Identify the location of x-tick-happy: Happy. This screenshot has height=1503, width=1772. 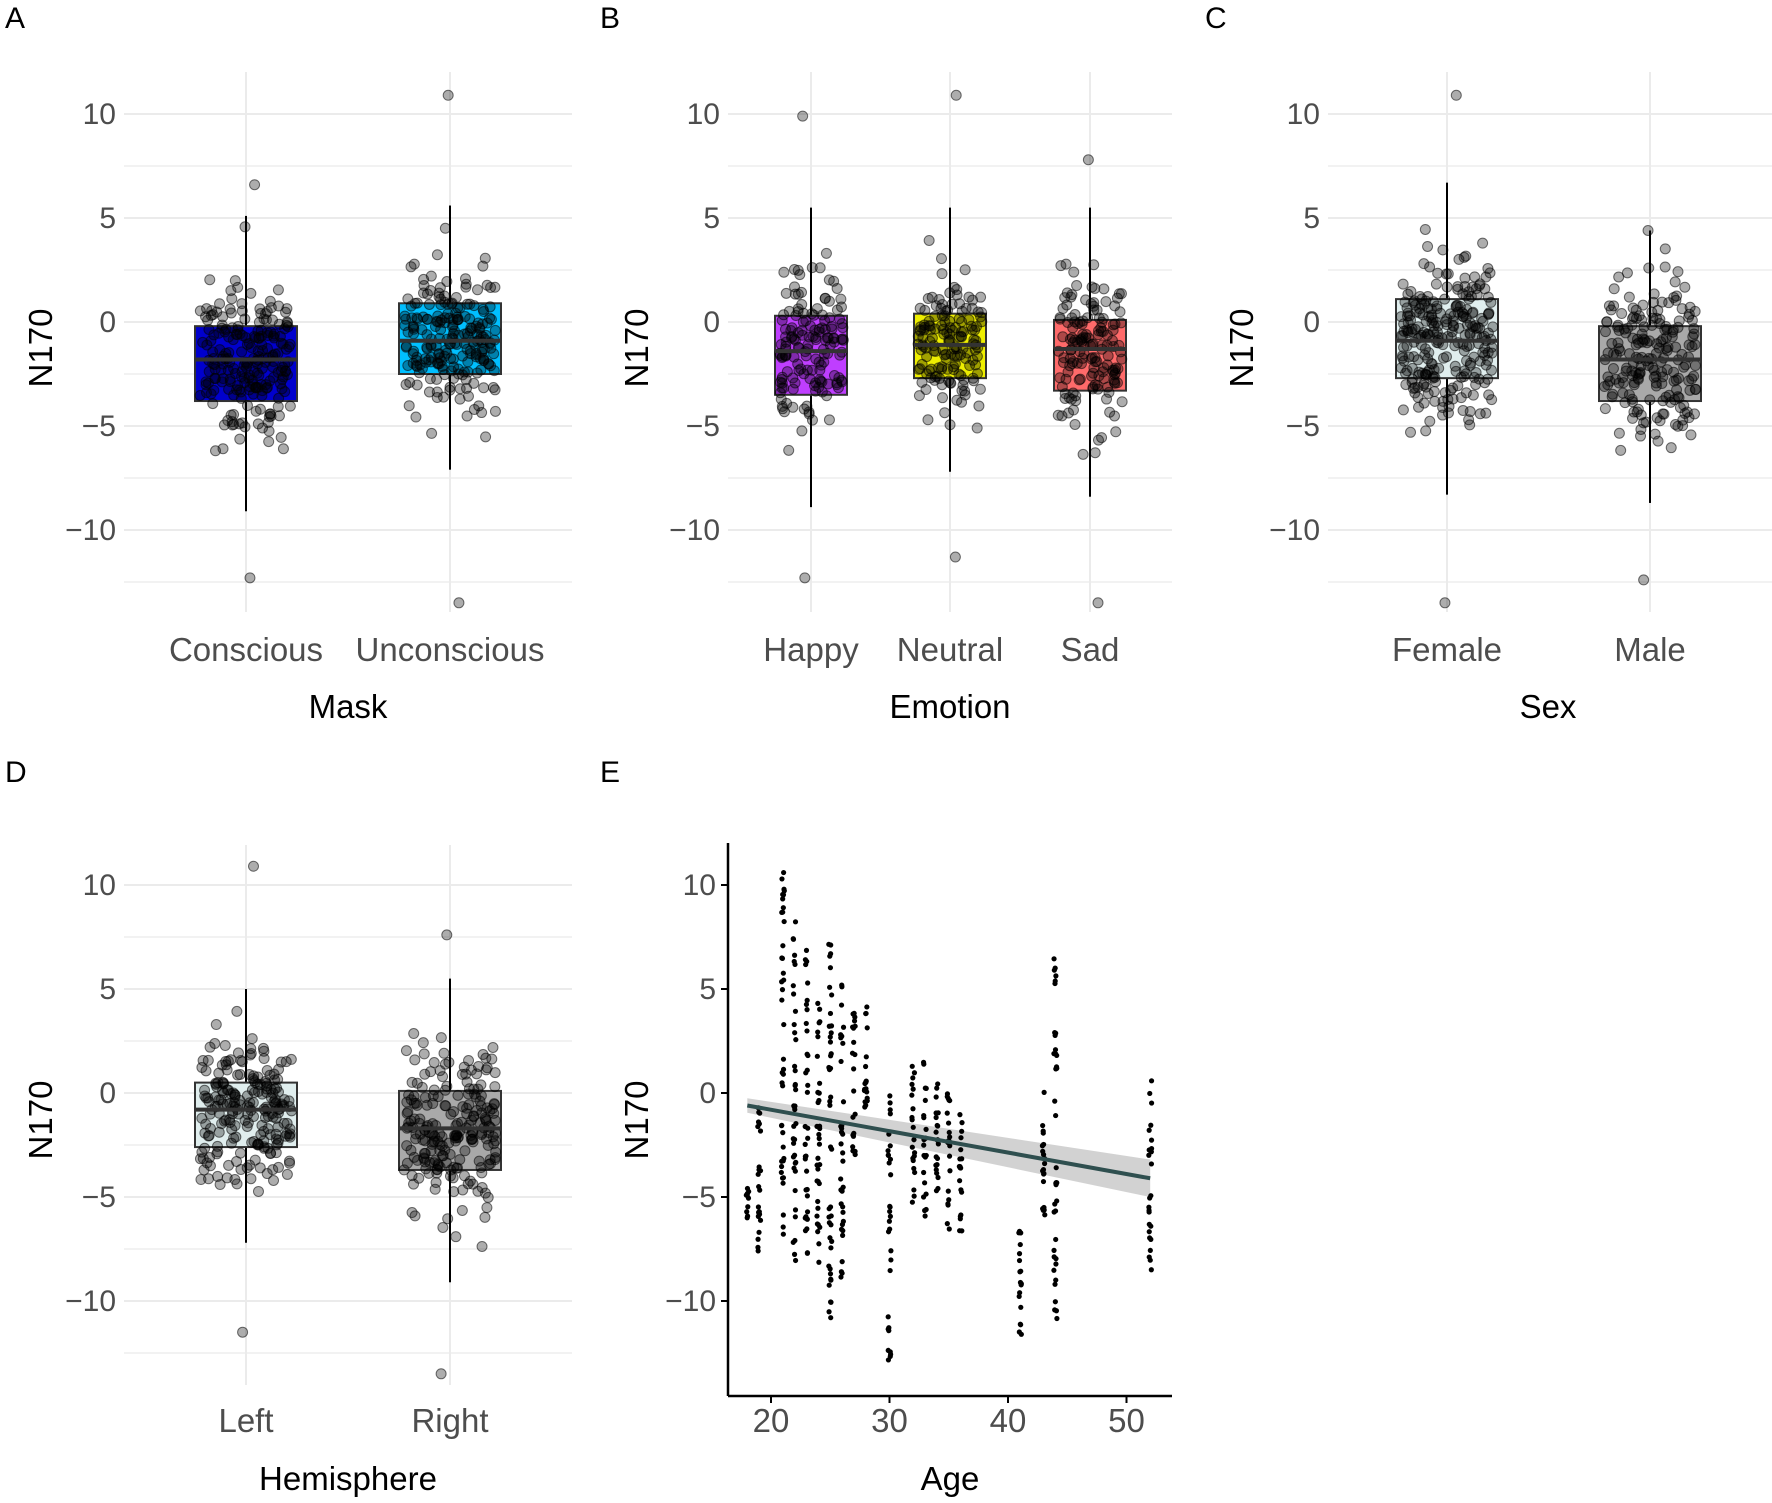
(811, 649).